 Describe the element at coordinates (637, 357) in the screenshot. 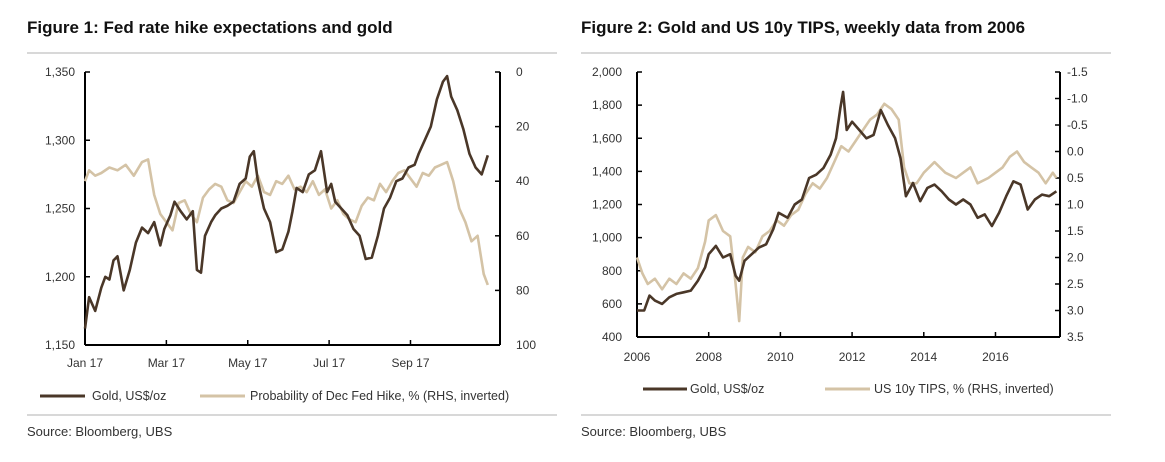

I see `figure2-x-tick-label: 2006` at that location.